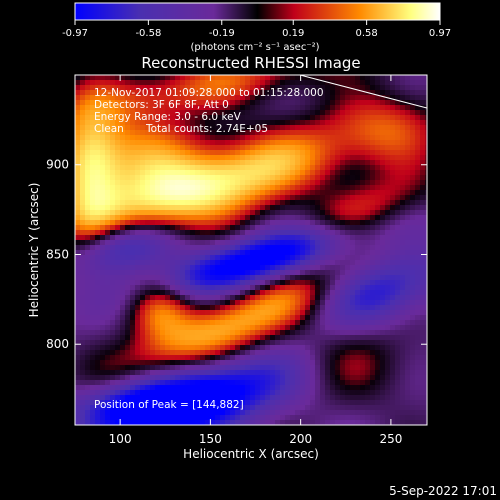 This screenshot has width=500, height=500. Describe the element at coordinates (75, 33) in the screenshot. I see `colorbar-tick-label: -0.97` at that location.